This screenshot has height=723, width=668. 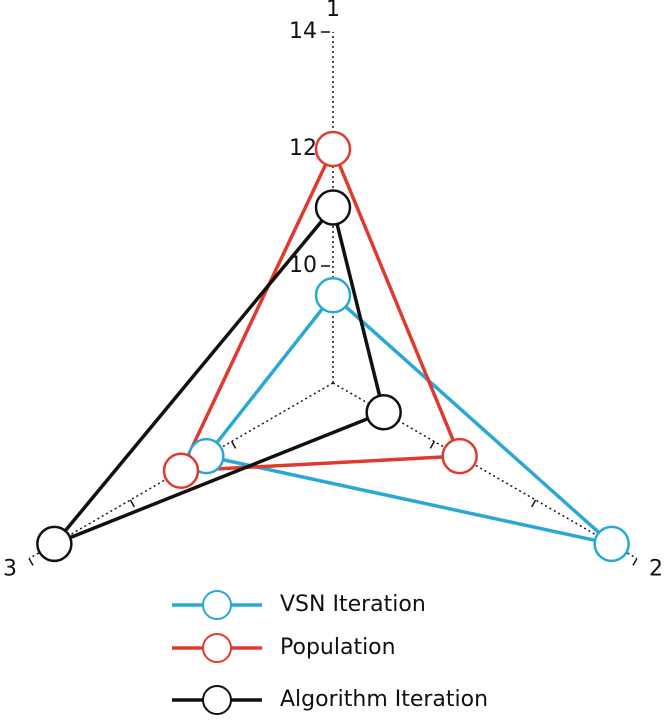 I want to click on legend-label: VSN Iteration, so click(x=353, y=604).